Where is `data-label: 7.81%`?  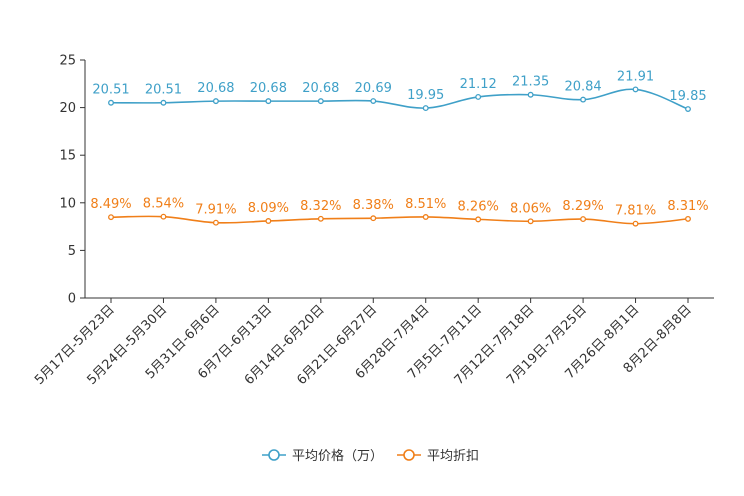 data-label: 7.81% is located at coordinates (635, 211).